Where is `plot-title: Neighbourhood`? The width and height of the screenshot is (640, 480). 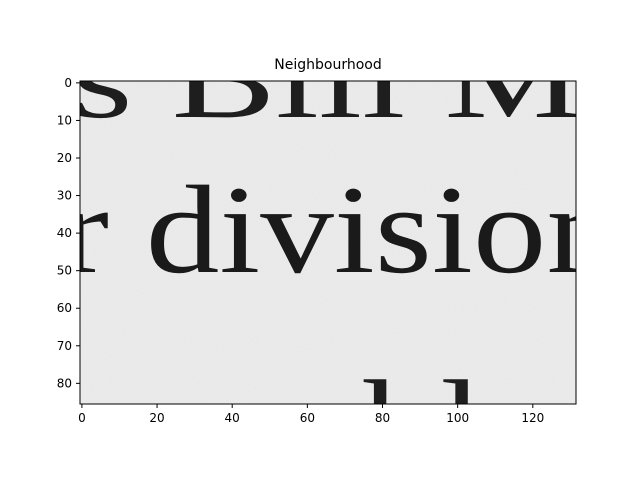 plot-title: Neighbourhood is located at coordinates (328, 65).